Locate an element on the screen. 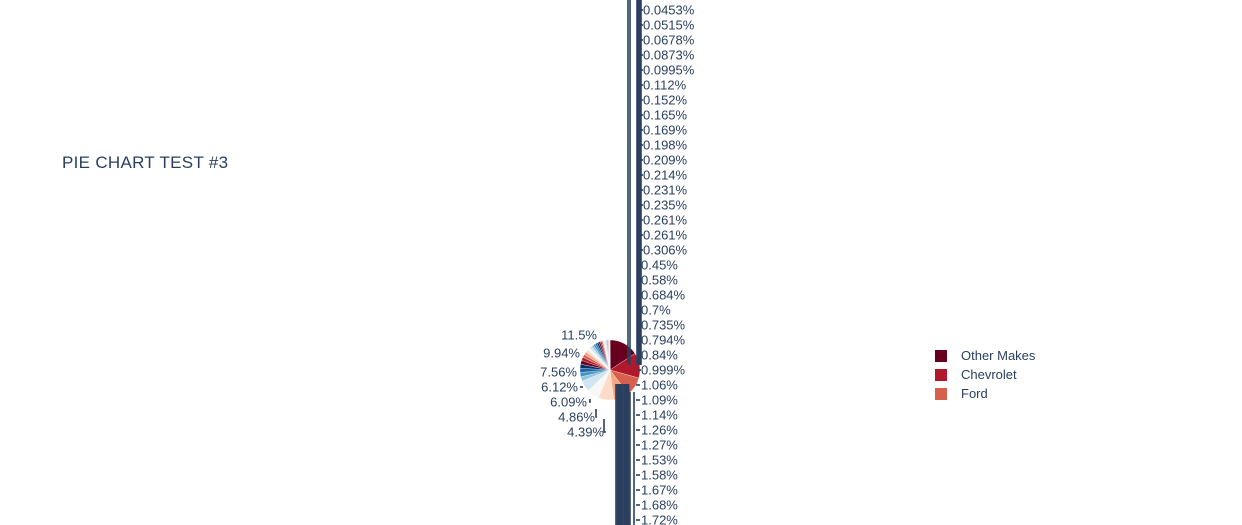 The height and width of the screenshot is (525, 1242). label-connectors is located at coordinates (611, 262).